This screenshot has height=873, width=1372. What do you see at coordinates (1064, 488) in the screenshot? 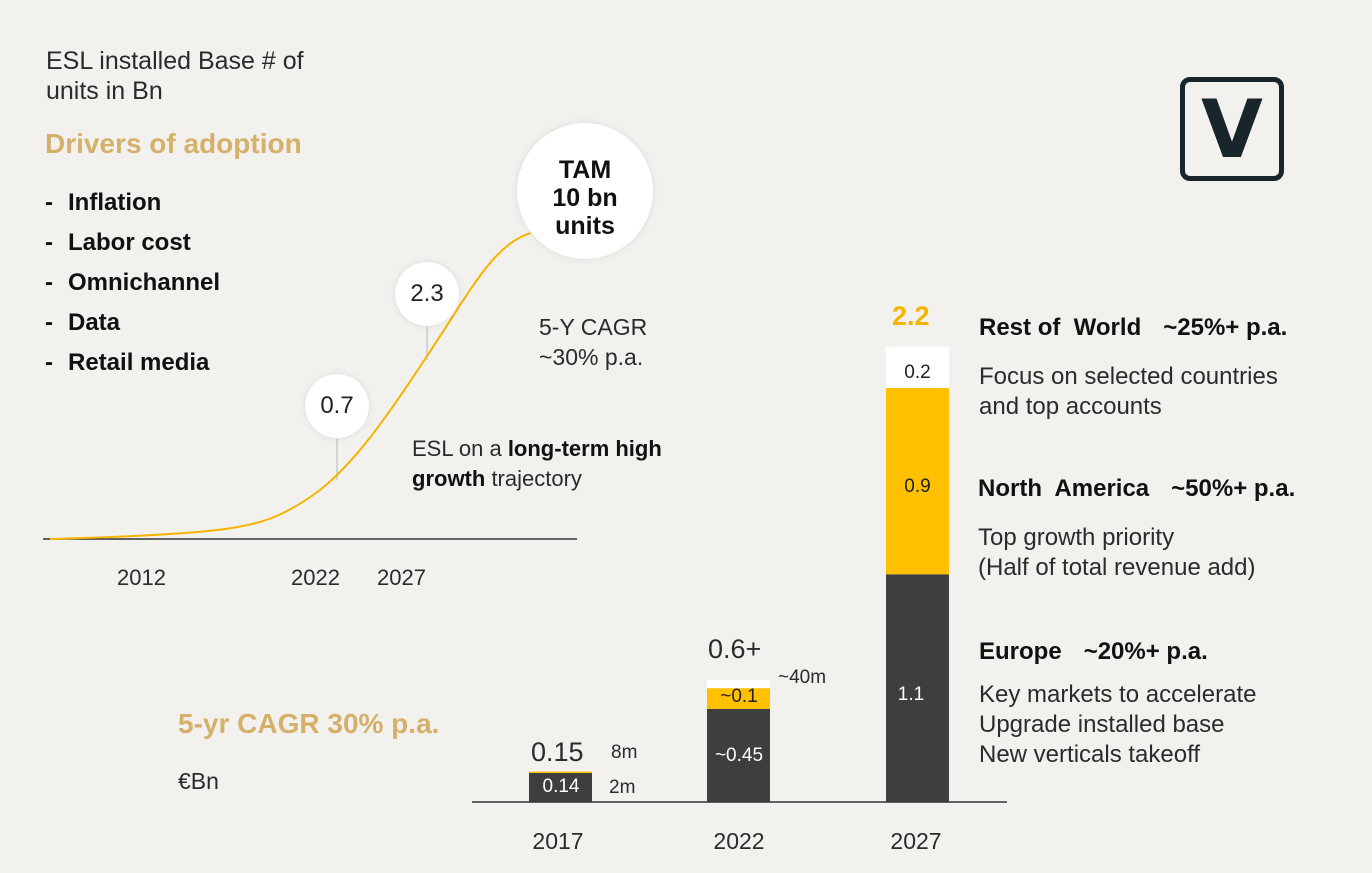
I see `region-name: North America` at bounding box center [1064, 488].